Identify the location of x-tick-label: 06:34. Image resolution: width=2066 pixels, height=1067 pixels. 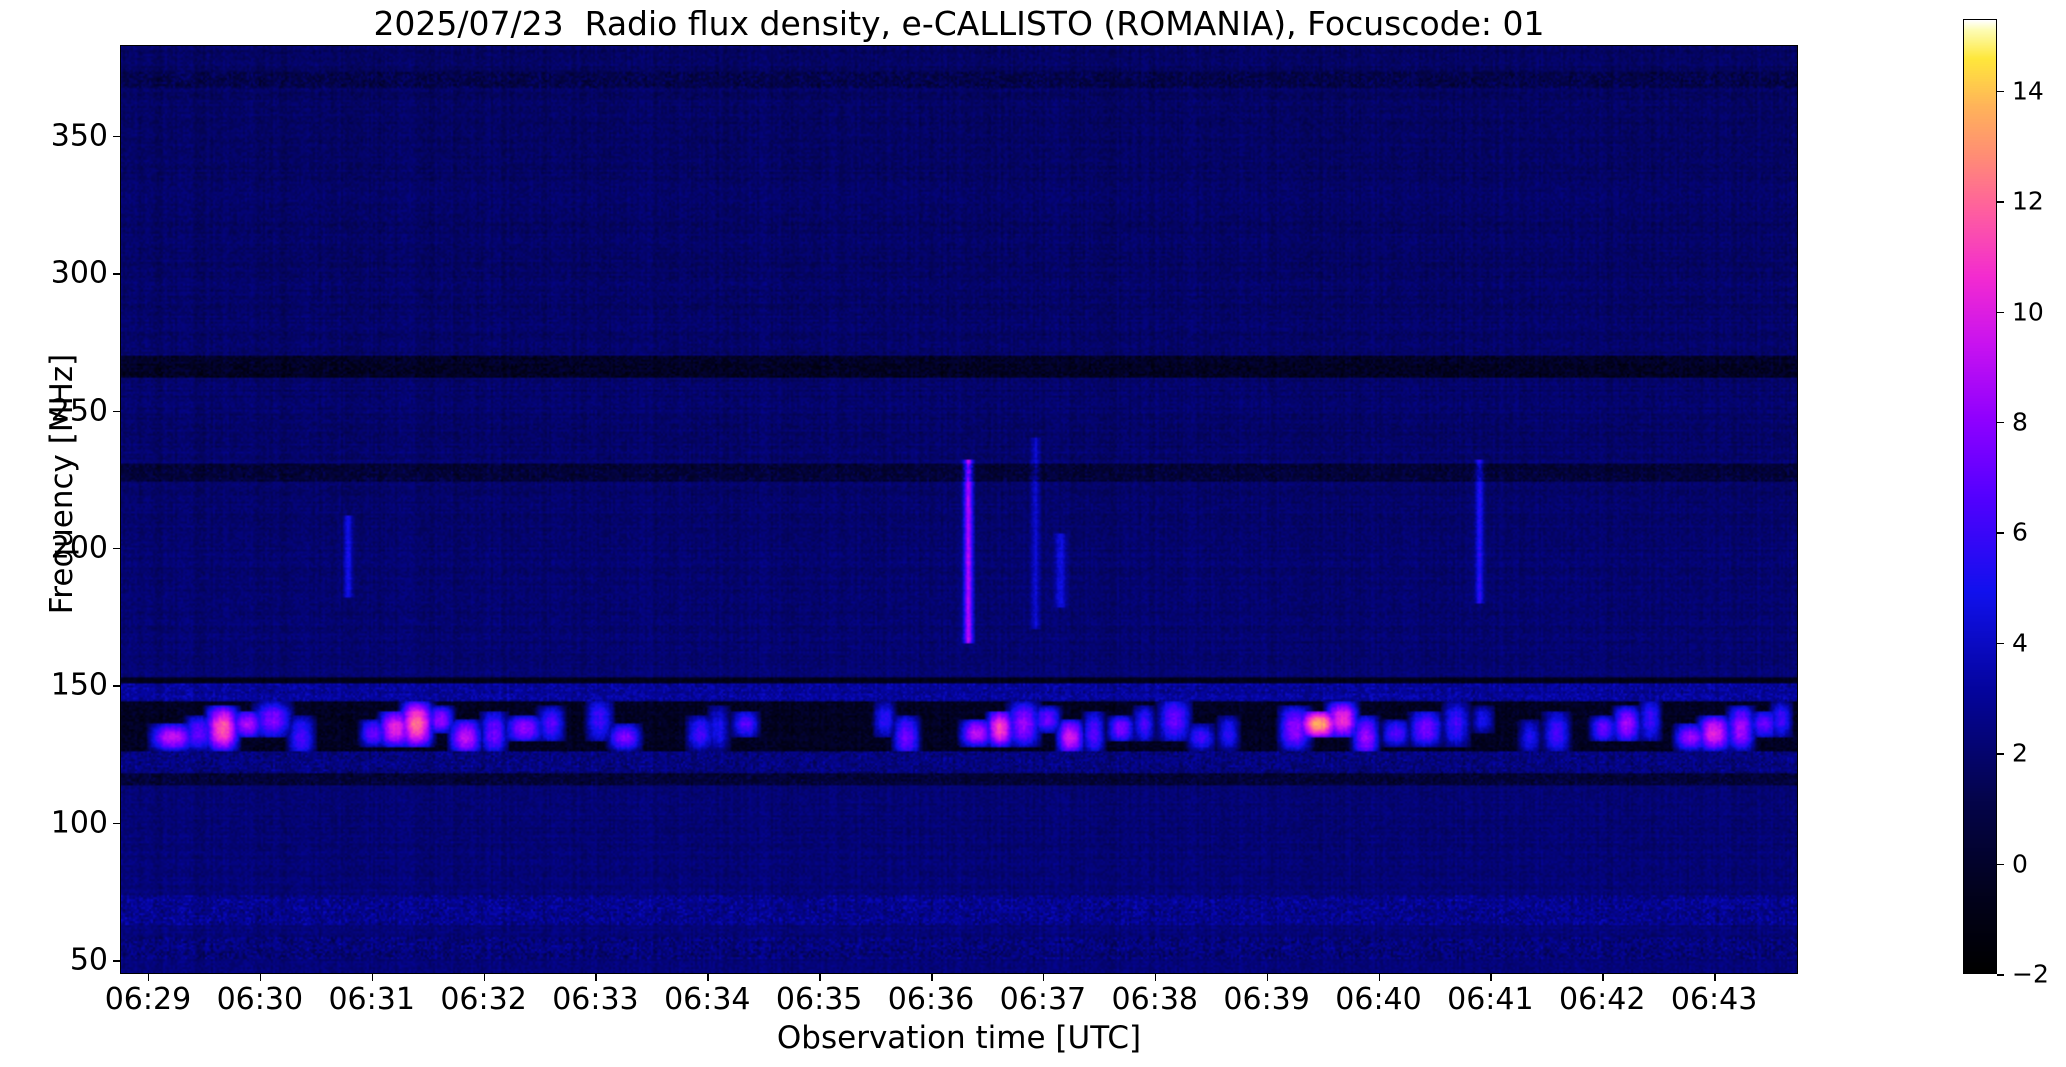
(707, 999).